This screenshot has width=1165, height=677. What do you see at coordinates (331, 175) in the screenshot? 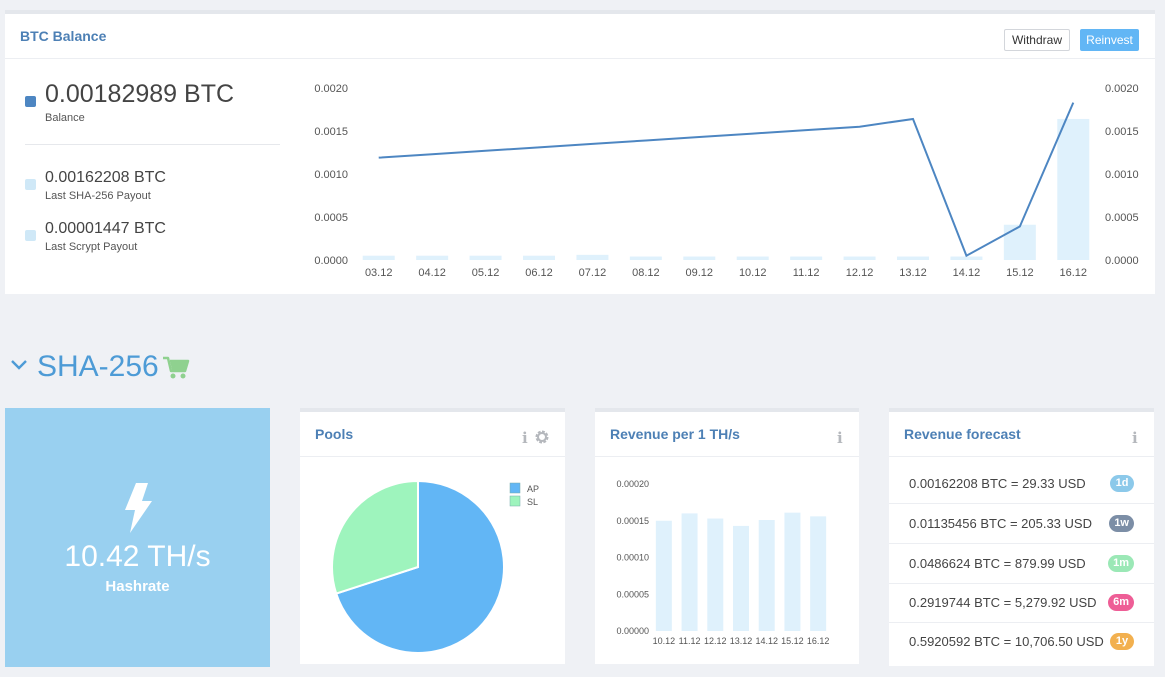
I see `y-tick-left: 0.0010` at bounding box center [331, 175].